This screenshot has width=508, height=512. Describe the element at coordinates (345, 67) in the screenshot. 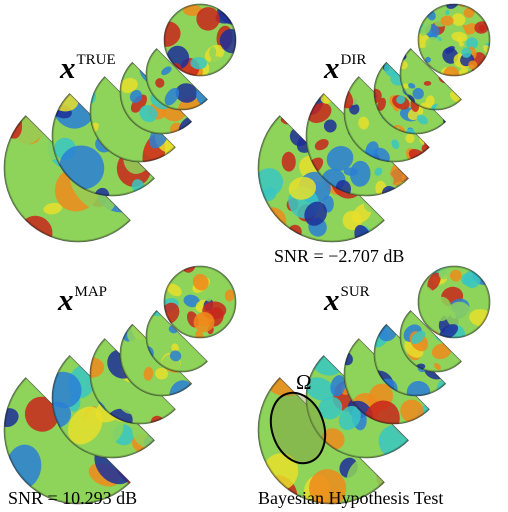

I see `panel-title-x-dir: xDIR` at that location.